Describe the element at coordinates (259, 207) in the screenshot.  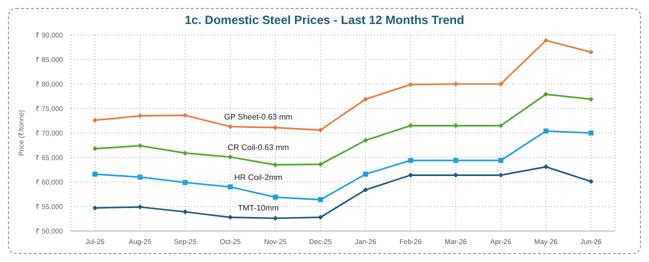
I see `series-label: TMT-10mm` at that location.